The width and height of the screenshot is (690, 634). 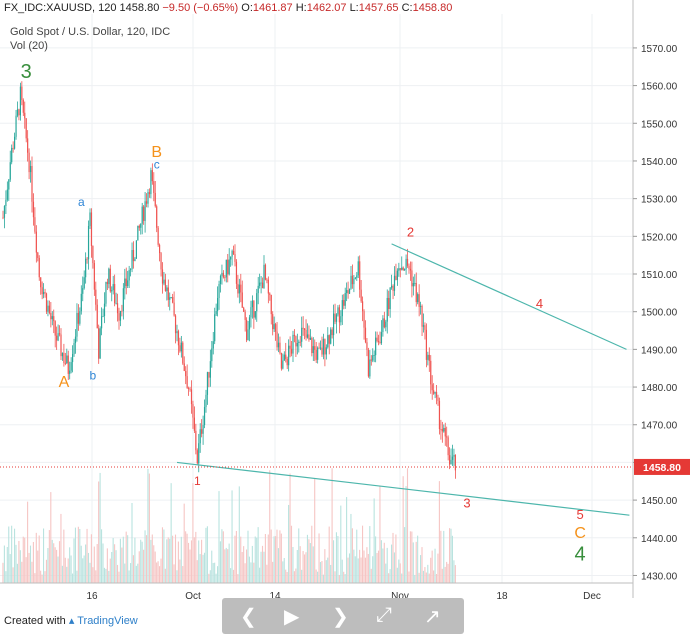 What do you see at coordinates (275, 596) in the screenshot?
I see `time-tick-label: 14` at bounding box center [275, 596].